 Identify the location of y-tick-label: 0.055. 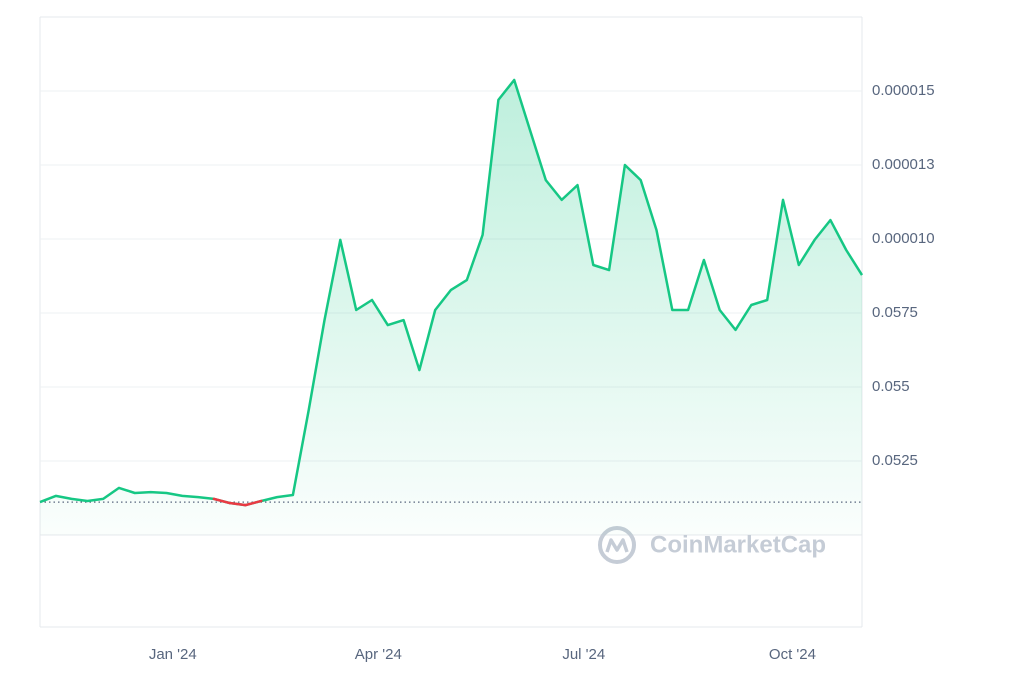
(891, 386).